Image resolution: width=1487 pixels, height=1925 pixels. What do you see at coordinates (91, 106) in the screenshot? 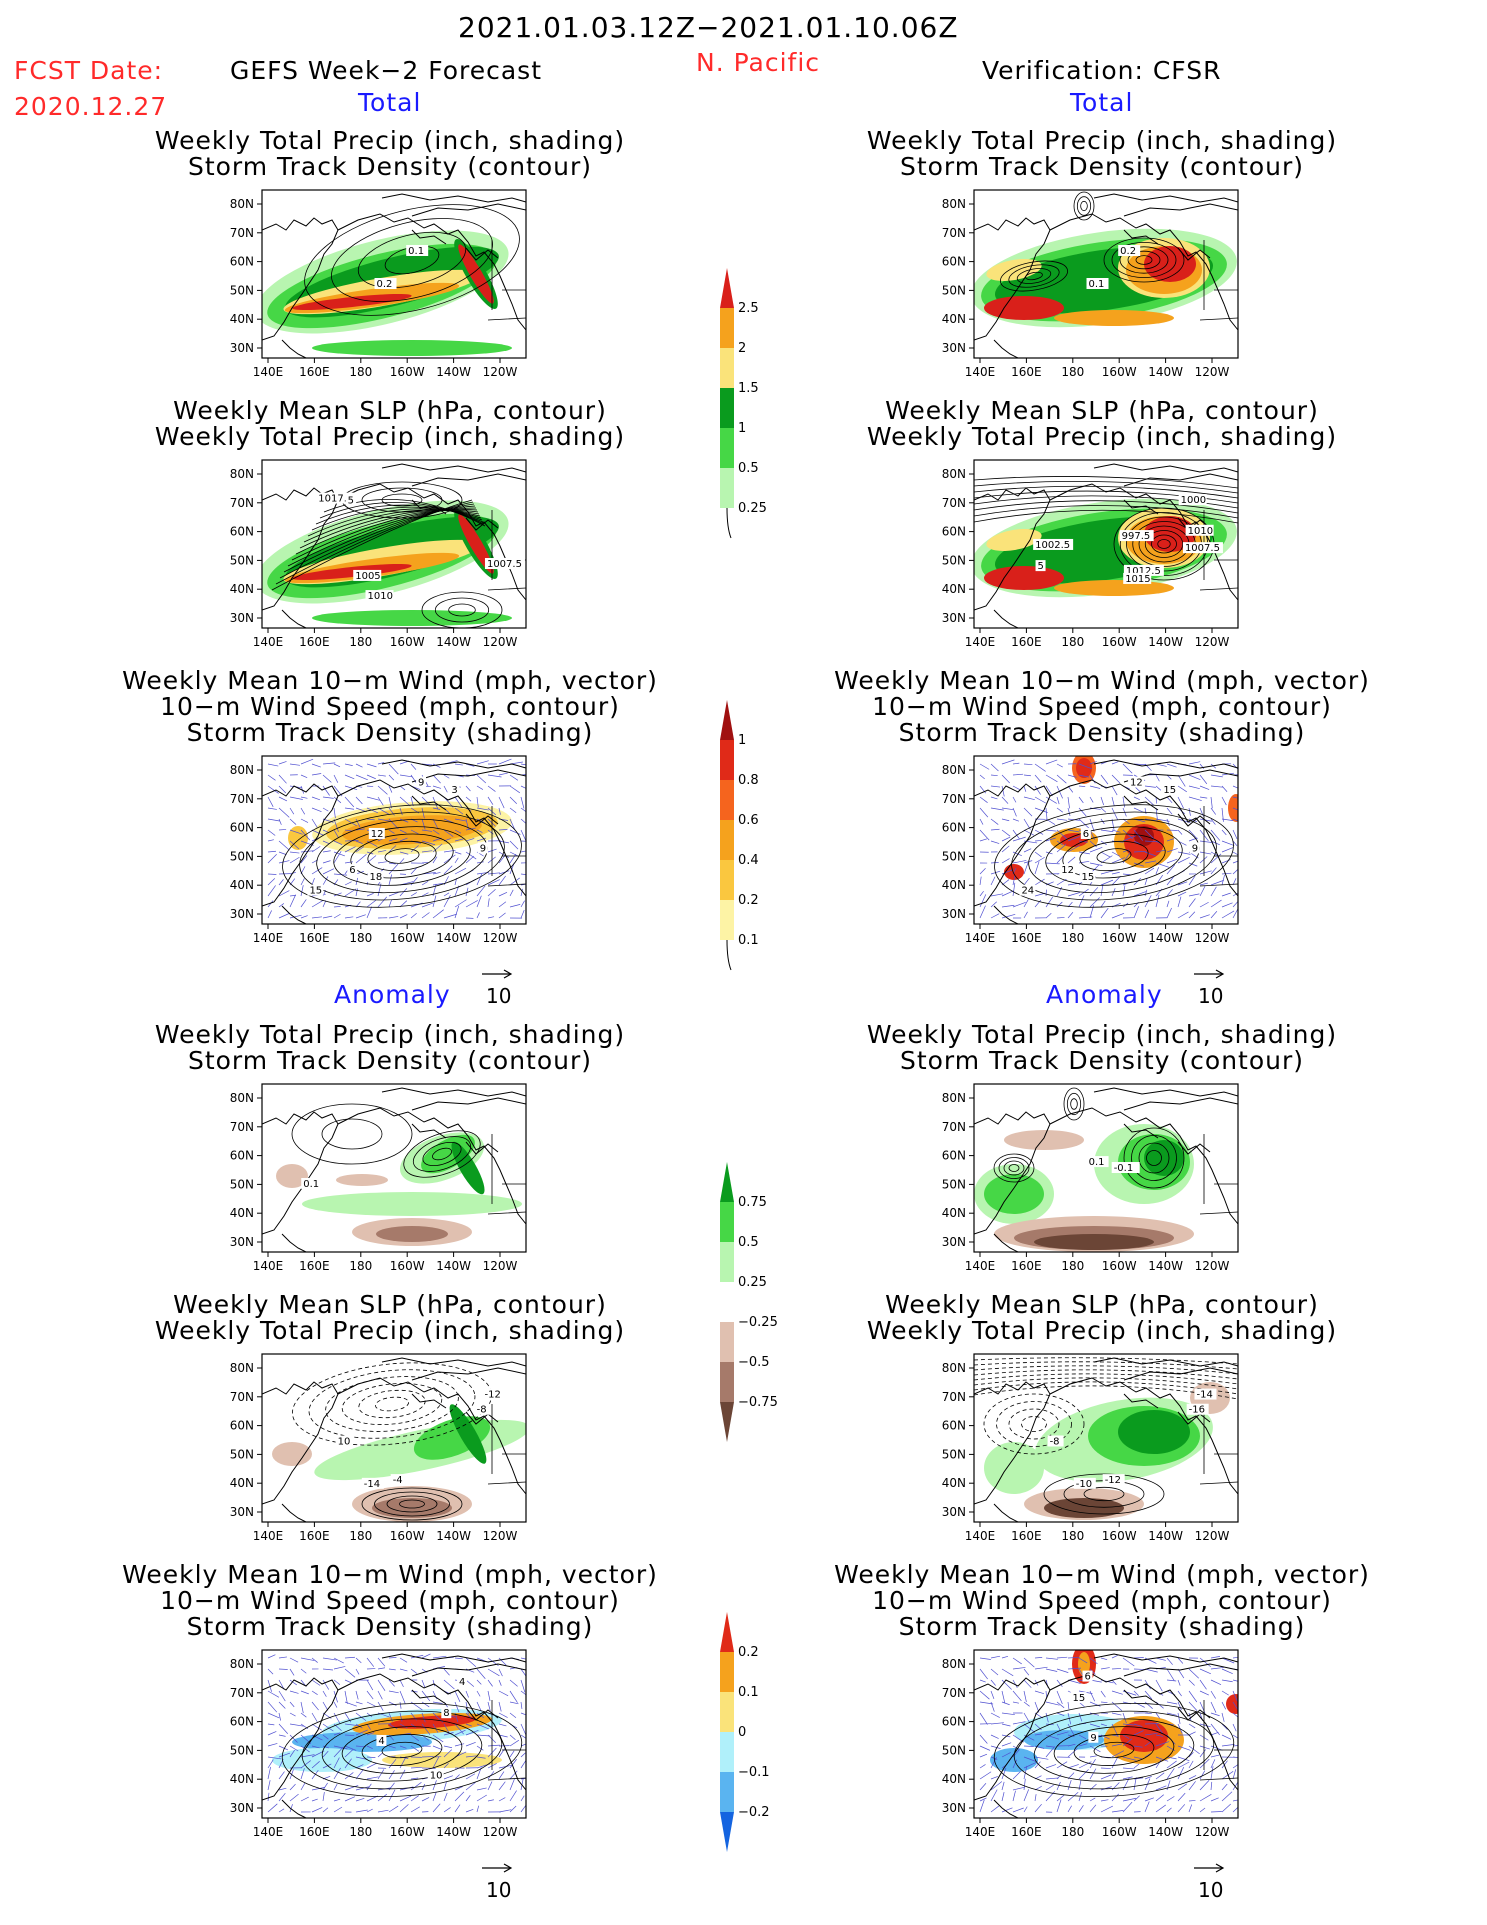
I see `fcst-date-value: 2020.12.27` at bounding box center [91, 106].